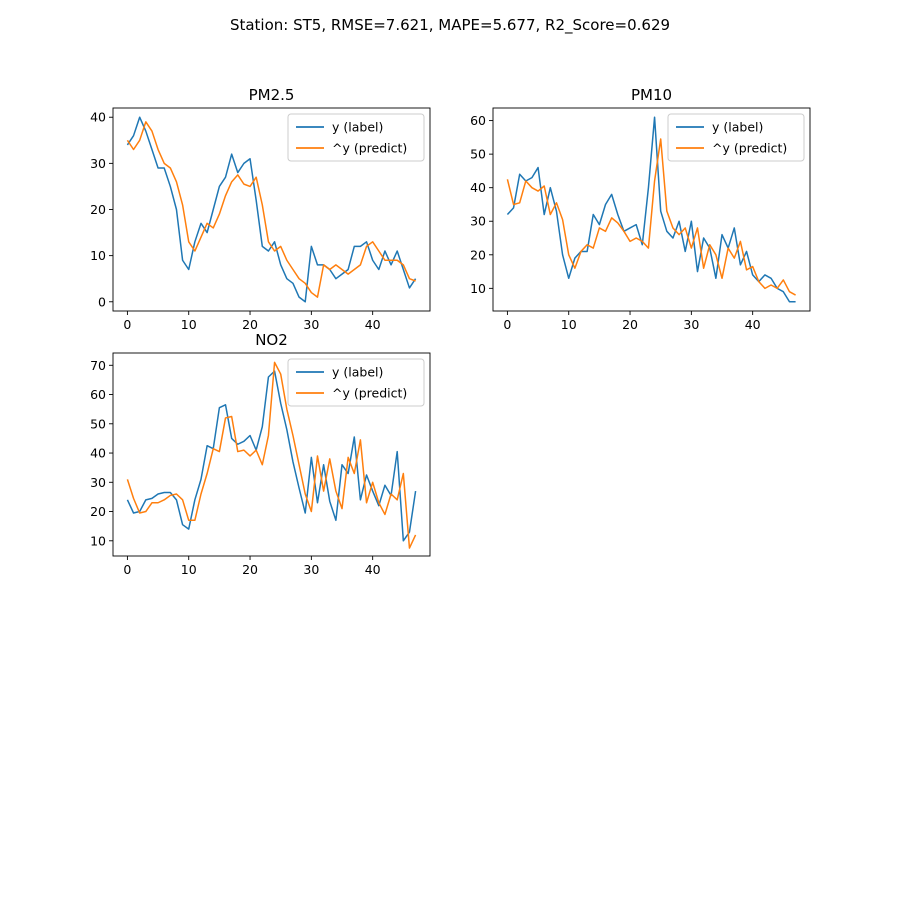 This screenshot has height=900, width=900. I want to click on pm10-legend: y (label) ^y (predict), so click(736, 137).